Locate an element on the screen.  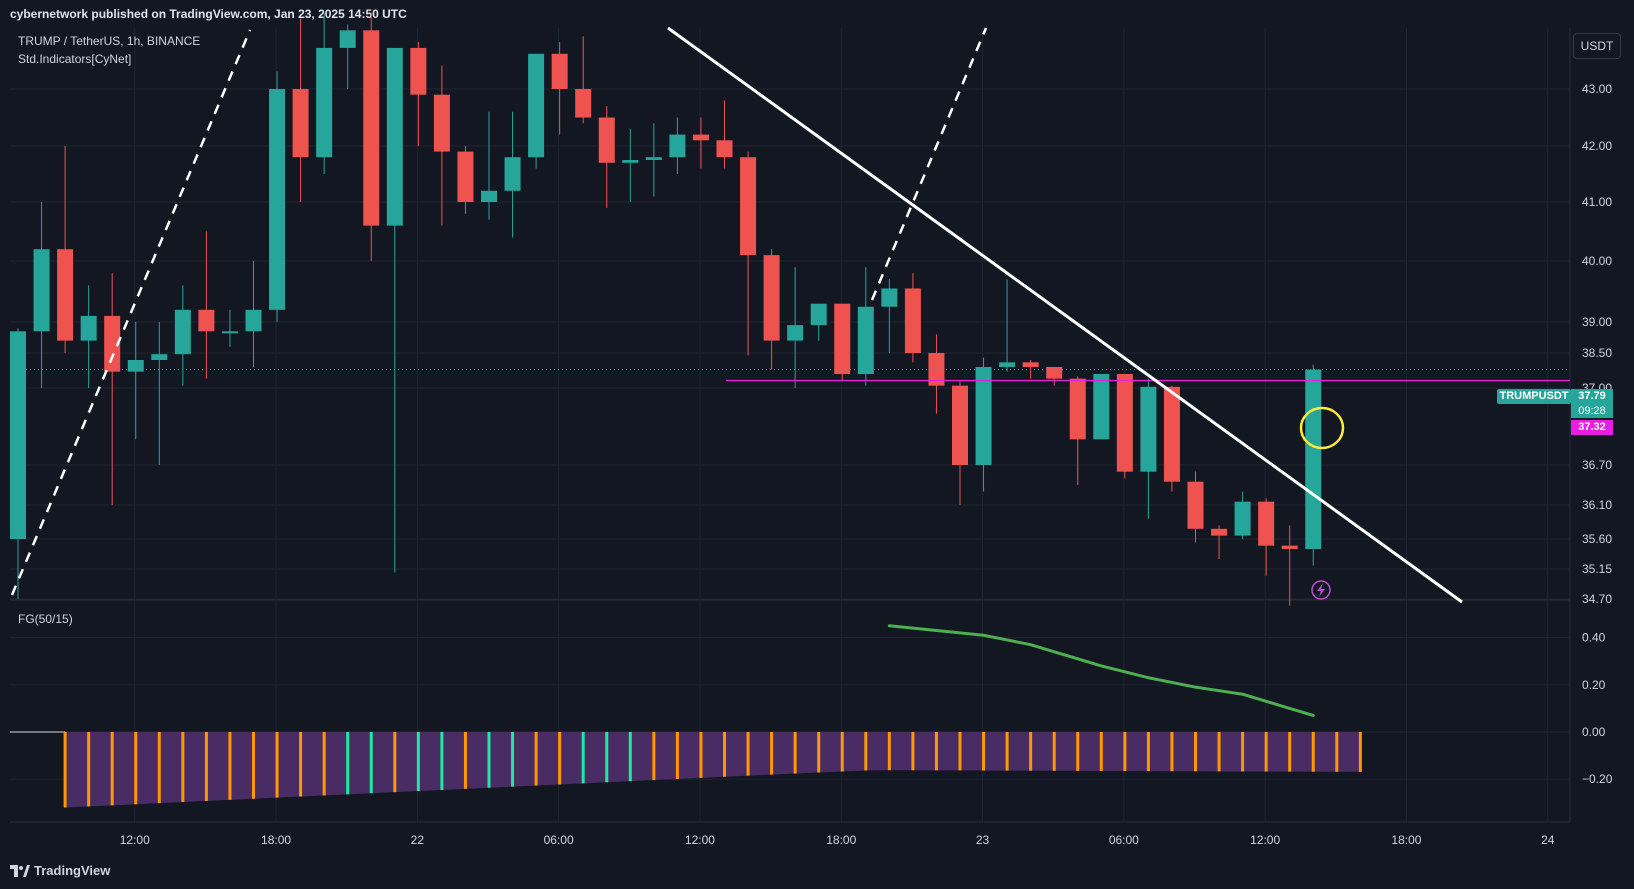
oscillator-tick-label: 0.40 is located at coordinates (1594, 638).